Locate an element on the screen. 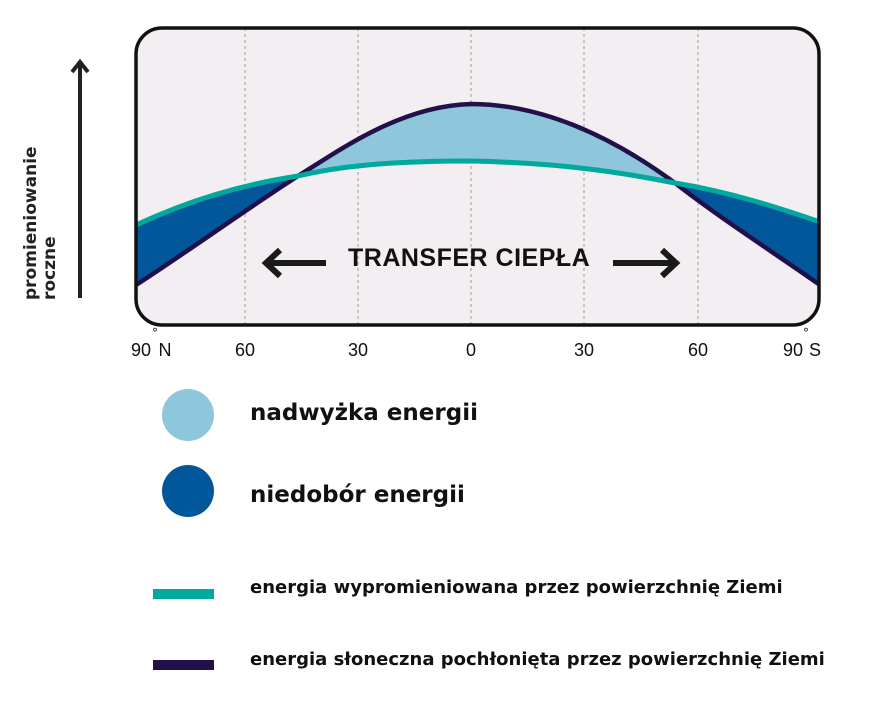 The height and width of the screenshot is (727, 874). y-axis-label: promieniowanie roczne is located at coordinates (40, 223).